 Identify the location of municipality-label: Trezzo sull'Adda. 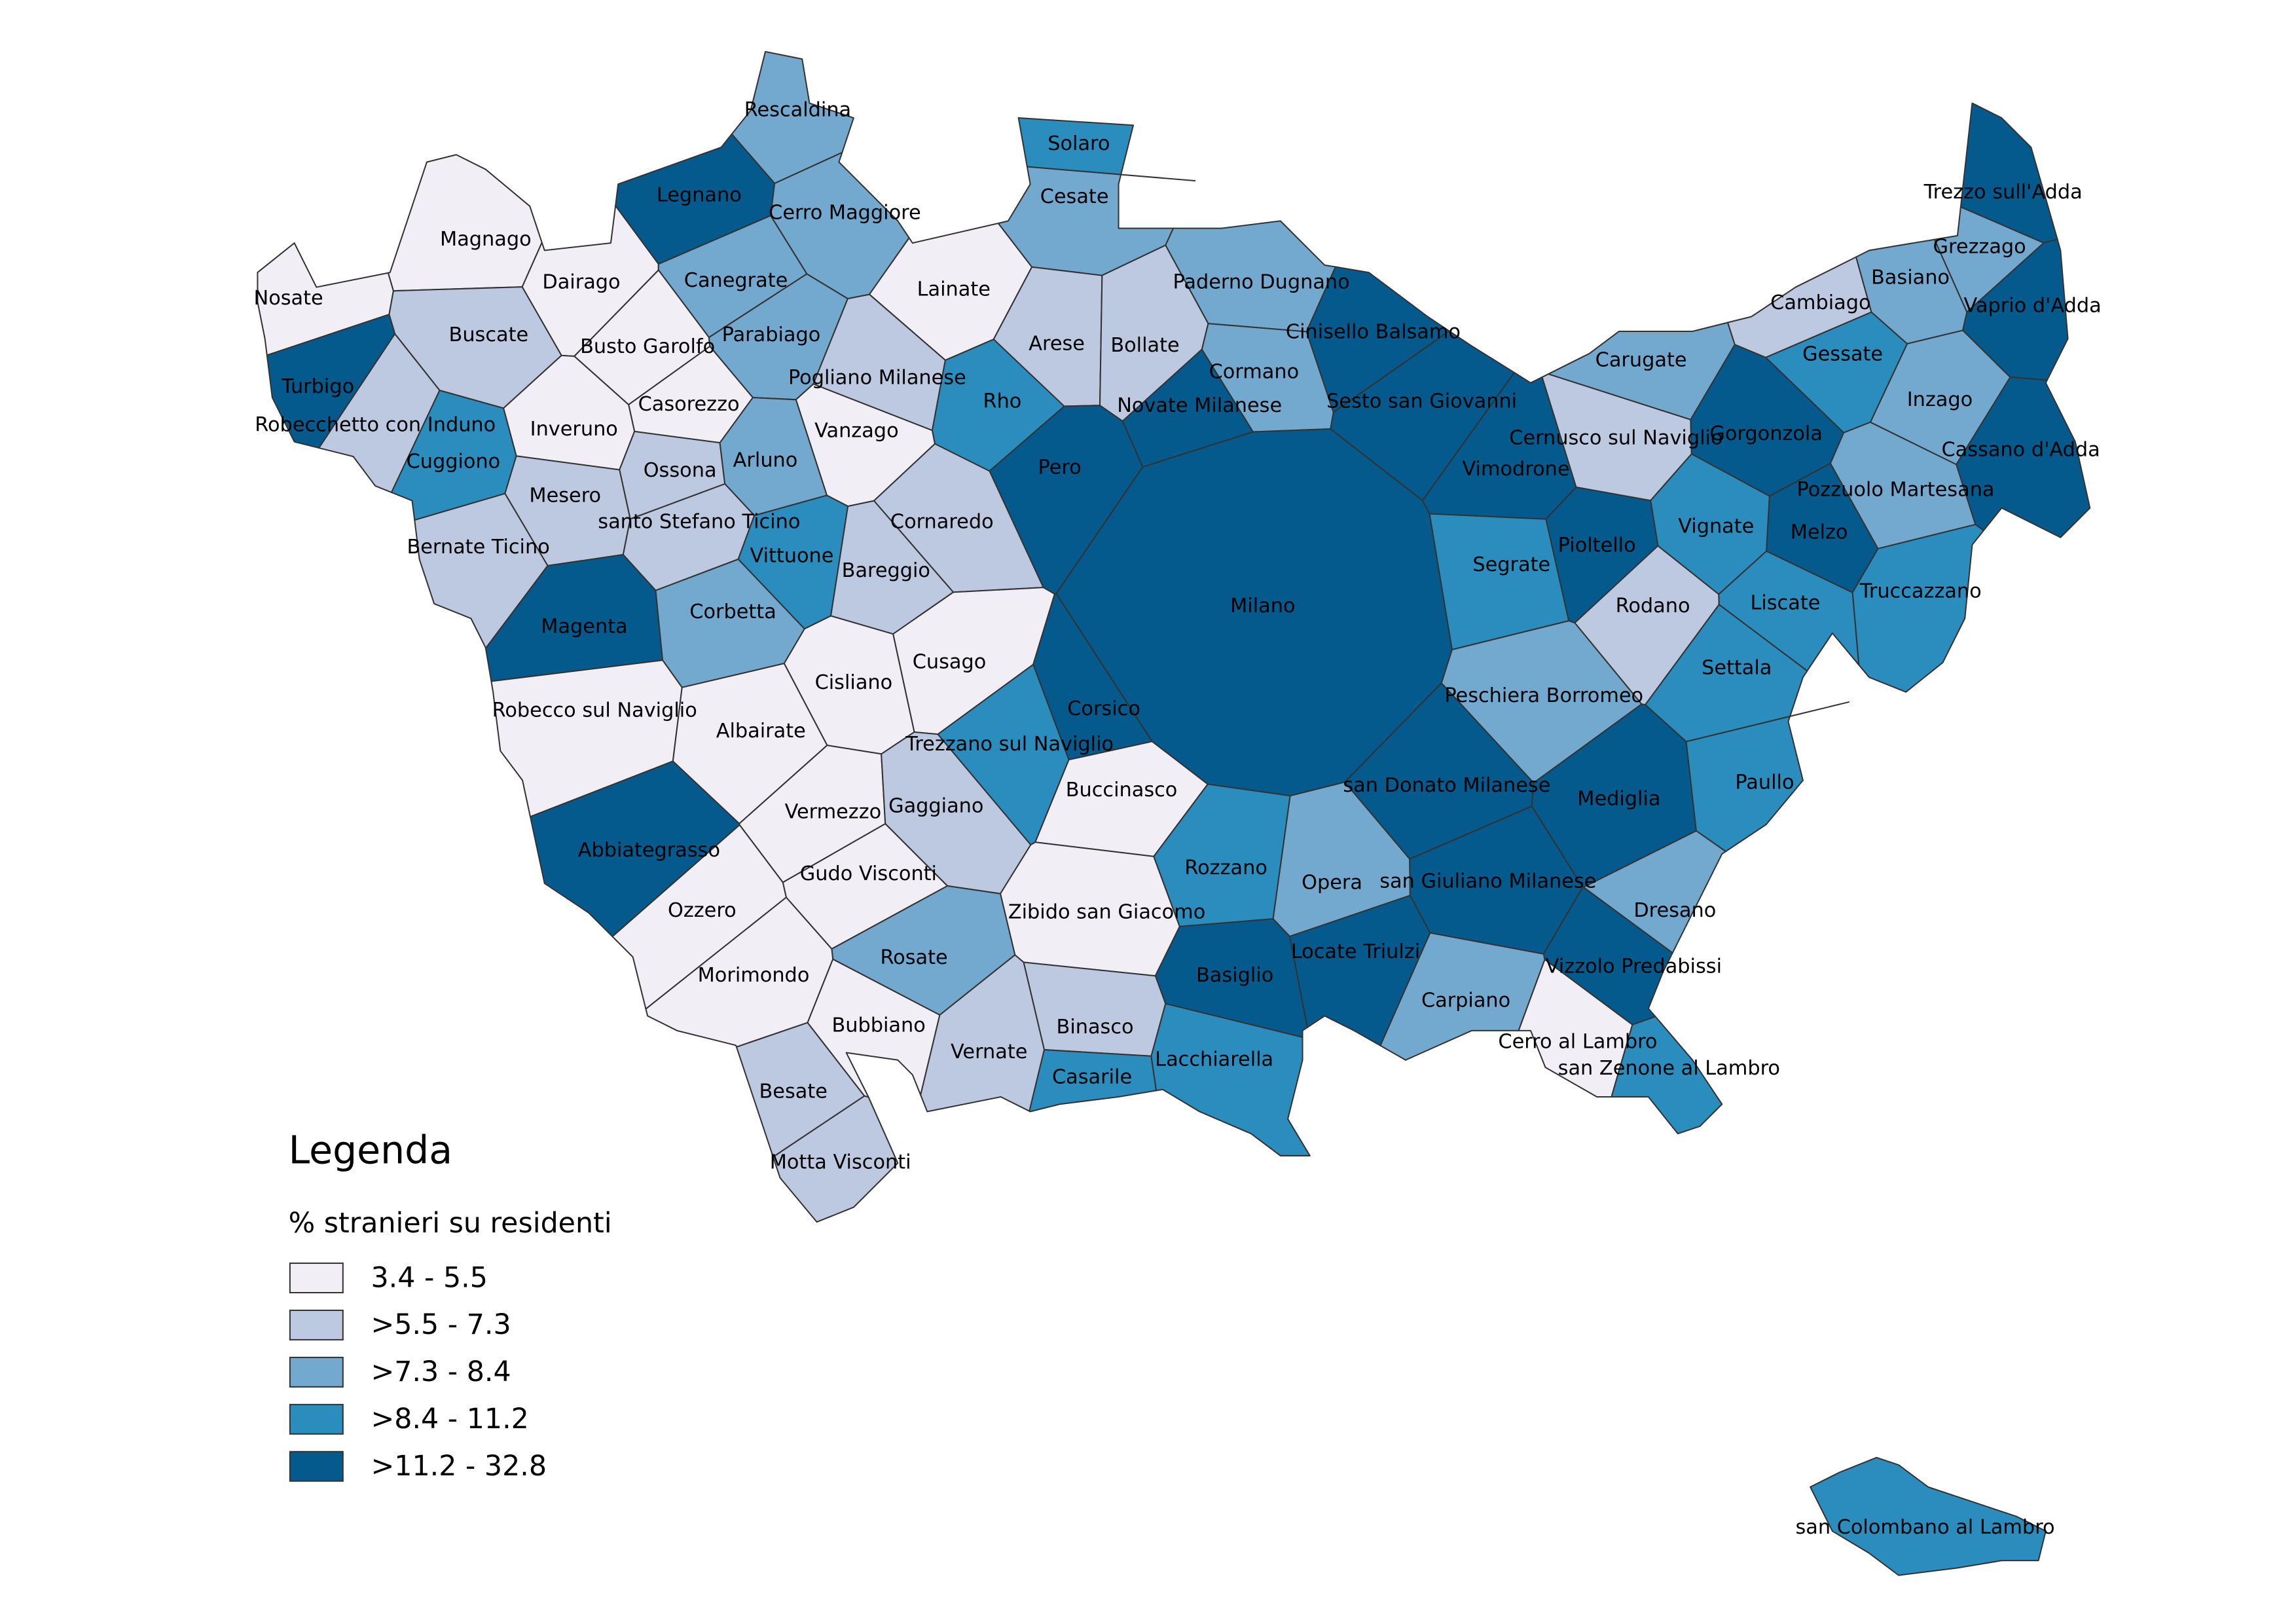
(2003, 192).